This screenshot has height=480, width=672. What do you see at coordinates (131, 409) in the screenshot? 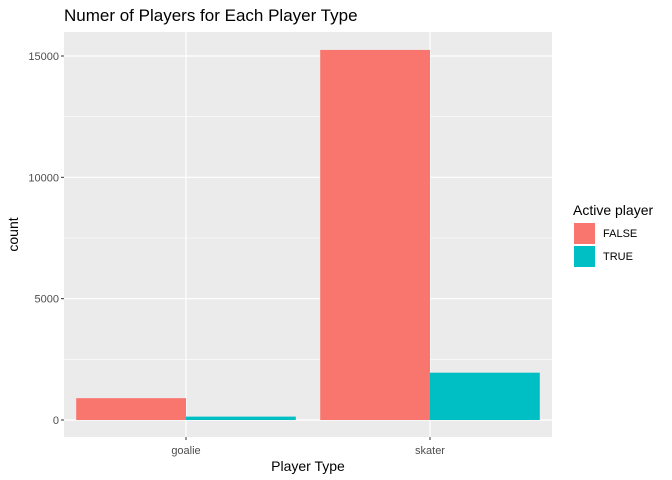
I see `bar-goalie-false` at bounding box center [131, 409].